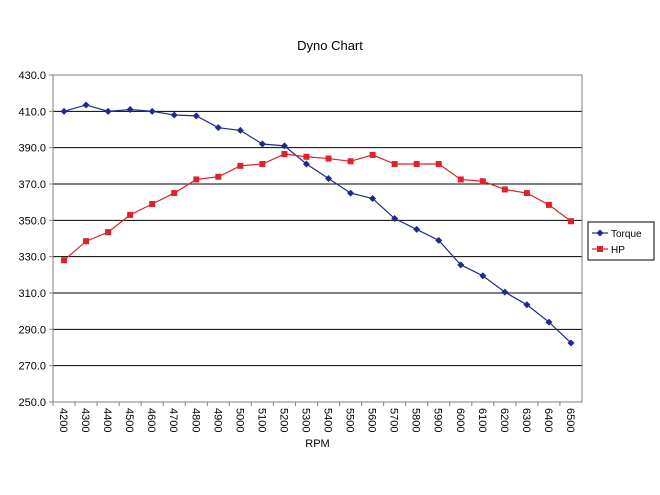 Image resolution: width=660 pixels, height=495 pixels. What do you see at coordinates (504, 420) in the screenshot?
I see `x-tick-label: 6200` at bounding box center [504, 420].